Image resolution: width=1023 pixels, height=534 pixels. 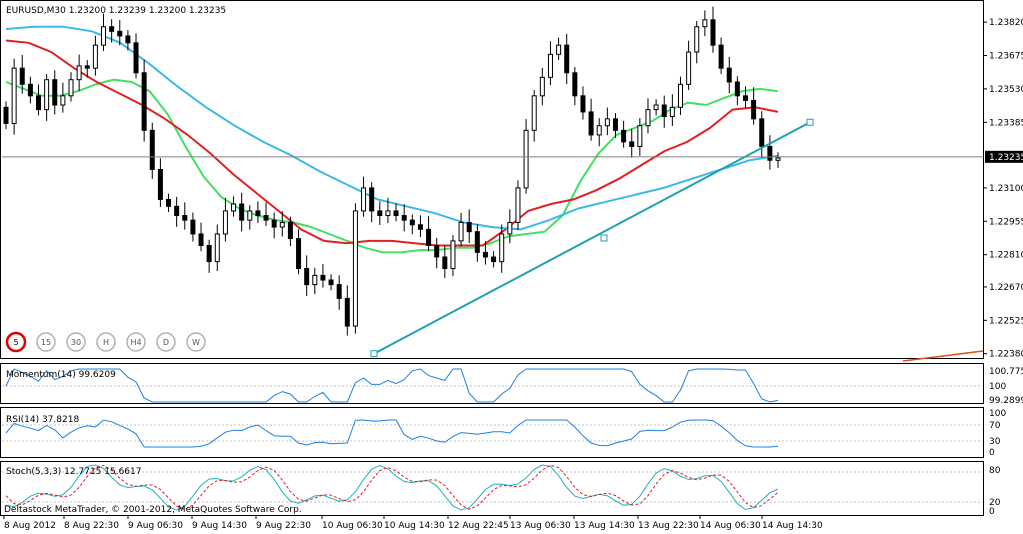 What do you see at coordinates (352, 526) in the screenshot?
I see `time-tick-label: 10 Aug 06:30` at bounding box center [352, 526].